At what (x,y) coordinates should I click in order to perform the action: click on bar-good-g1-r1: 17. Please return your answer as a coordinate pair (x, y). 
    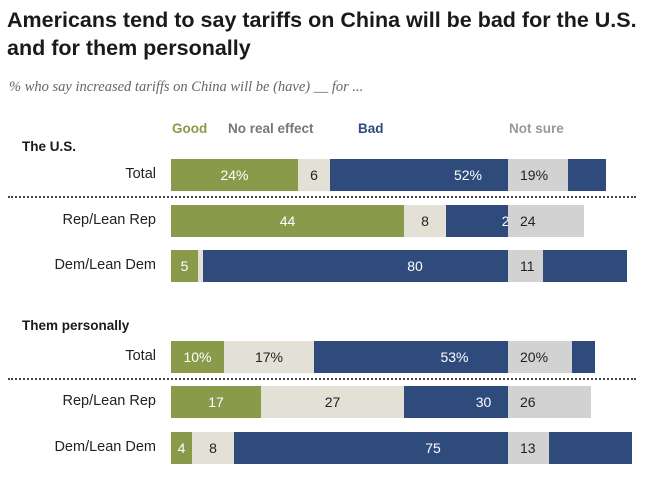
    Looking at the image, I should click on (216, 402).